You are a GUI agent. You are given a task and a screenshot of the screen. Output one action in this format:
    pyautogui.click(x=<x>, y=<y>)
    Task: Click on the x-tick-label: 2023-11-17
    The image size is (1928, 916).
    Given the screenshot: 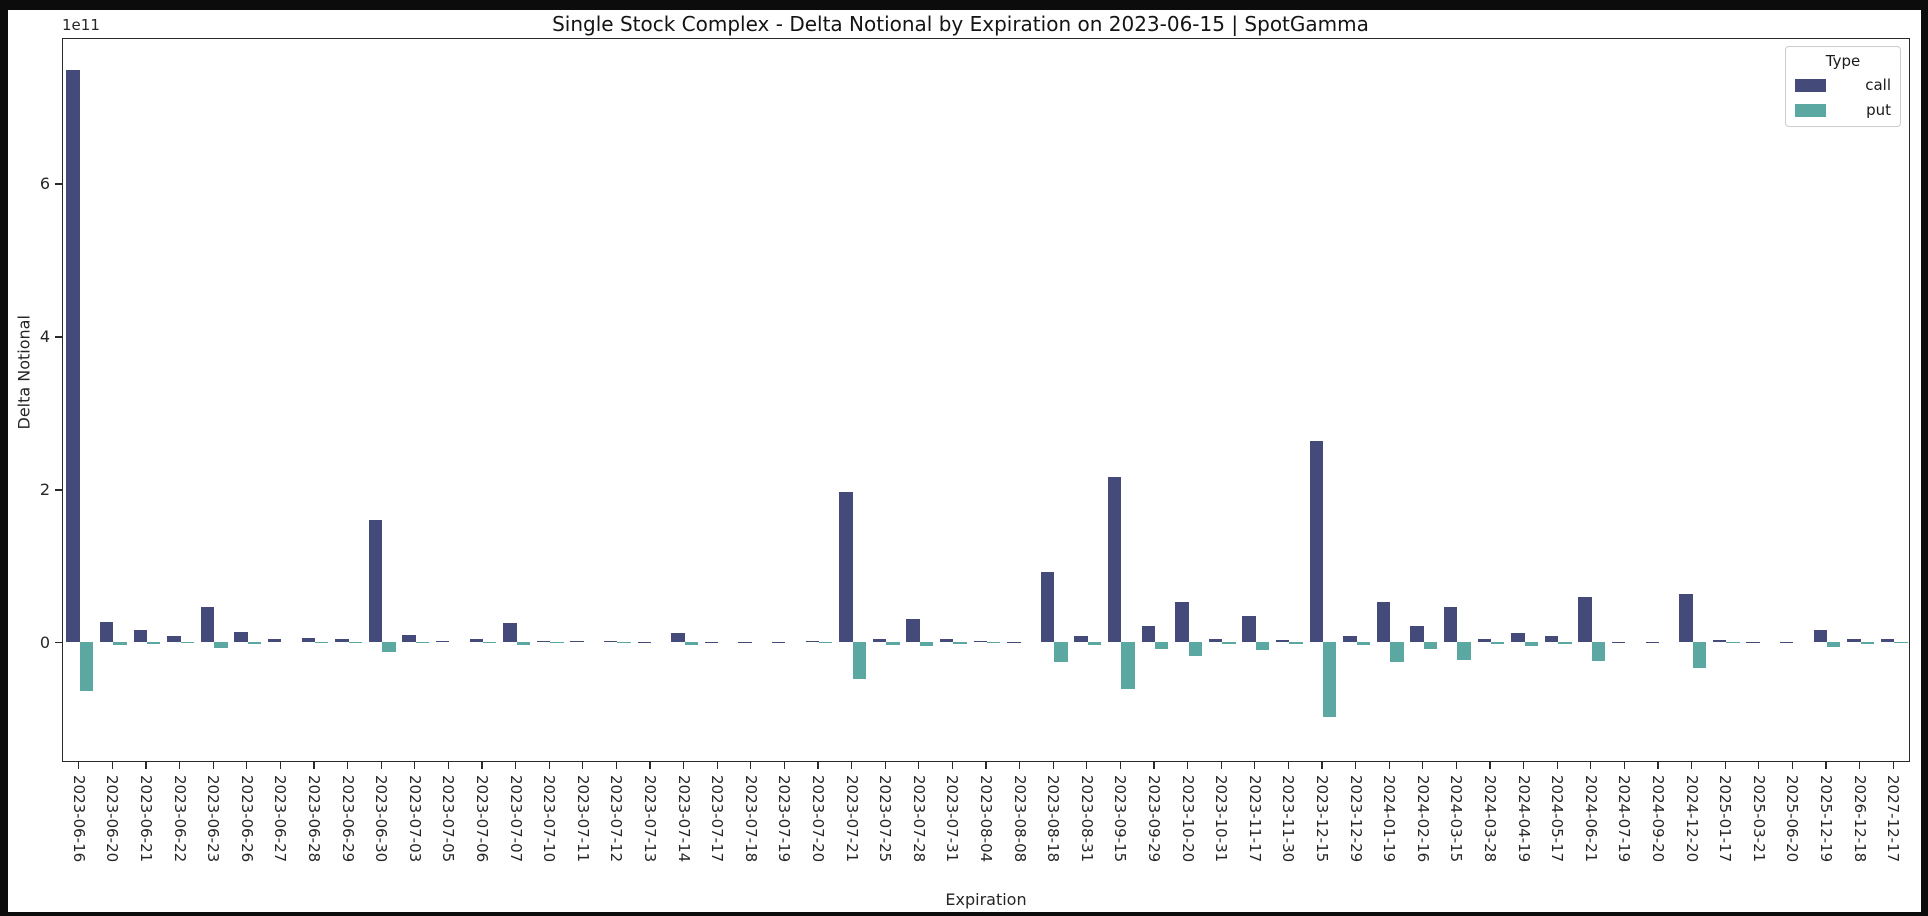 What is the action you would take?
    pyautogui.click(x=1254, y=819)
    